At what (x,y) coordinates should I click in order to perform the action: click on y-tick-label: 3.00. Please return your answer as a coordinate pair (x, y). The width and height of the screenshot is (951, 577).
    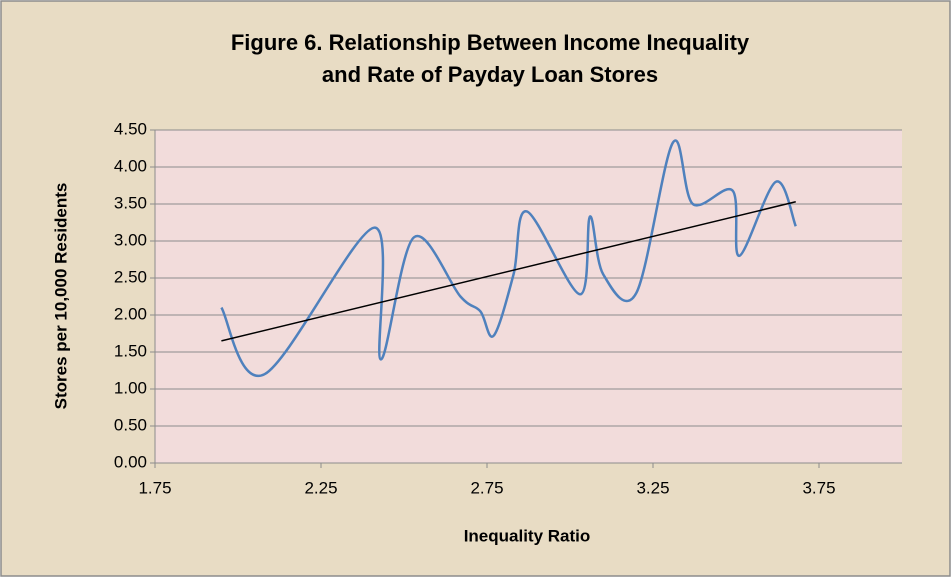
    Looking at the image, I should click on (130, 239).